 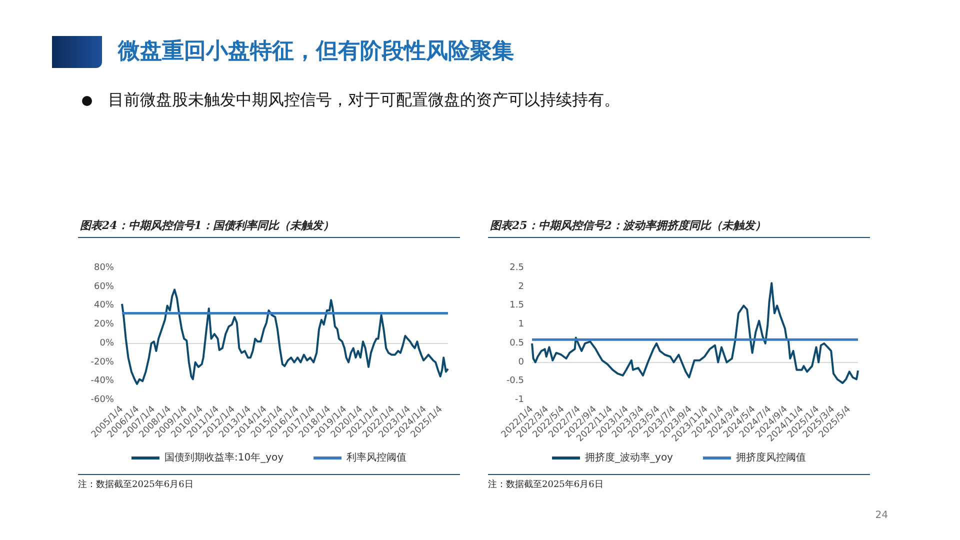 I want to click on y-tick-label: -20%, so click(x=102, y=362).